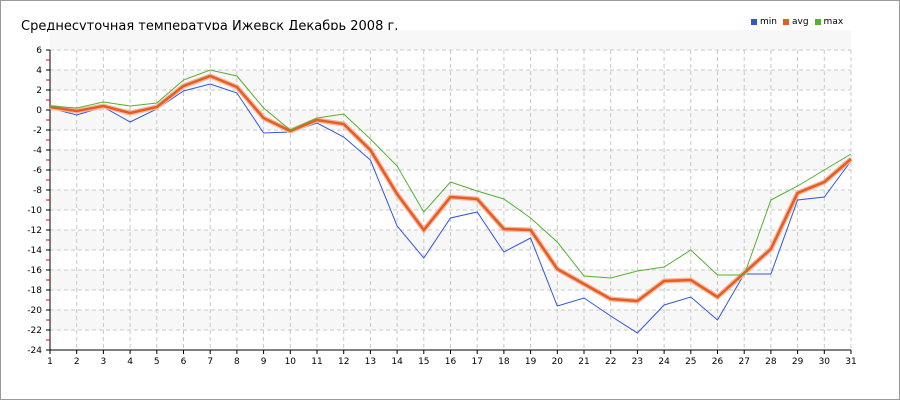 The width and height of the screenshot is (900, 400). Describe the element at coordinates (343, 362) in the screenshot. I see `x-tick-label: 12` at that location.